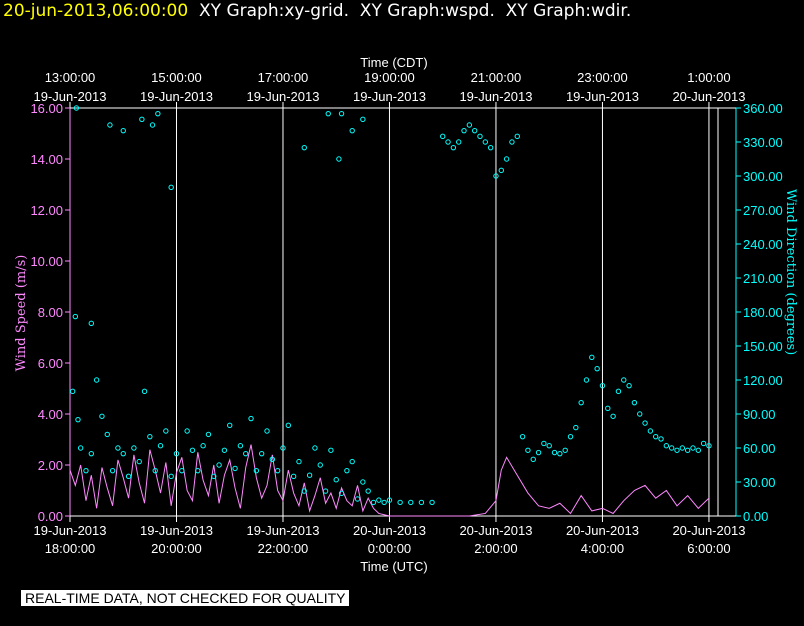 This screenshot has height=626, width=804. What do you see at coordinates (763, 244) in the screenshot?
I see `right-tick-label: 240.00` at bounding box center [763, 244].